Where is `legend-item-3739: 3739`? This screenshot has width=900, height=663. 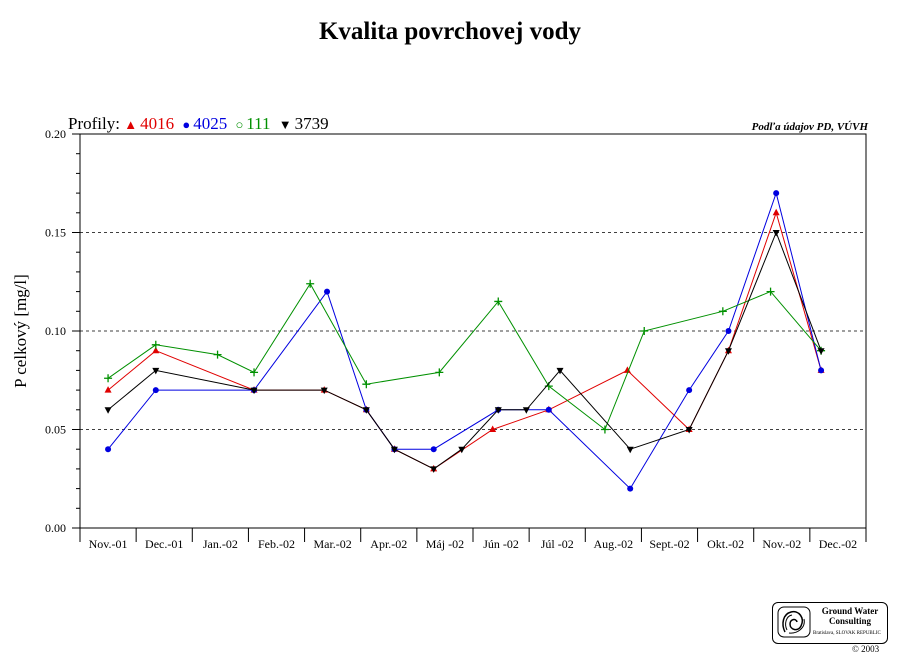
legend-item-3739: 3739 is located at coordinates (311, 123).